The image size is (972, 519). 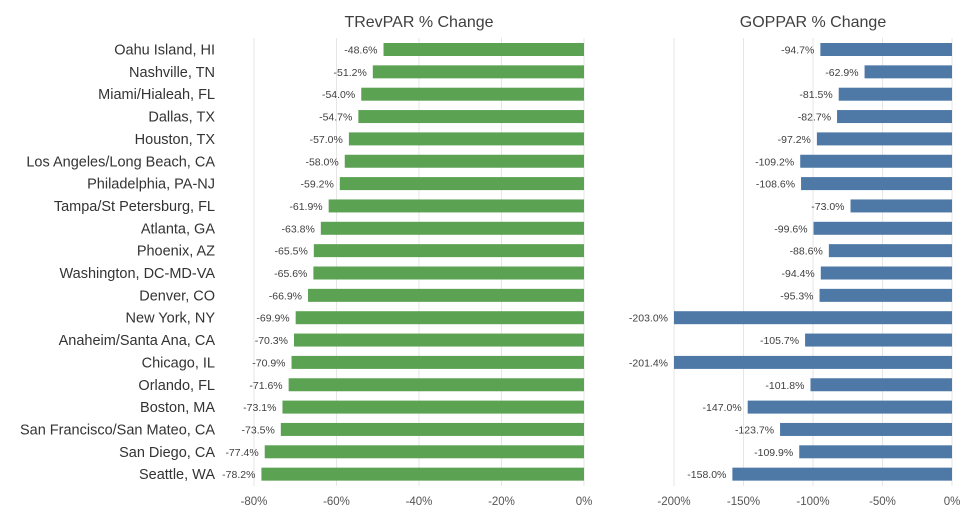 I want to click on data-label: -101.8%, so click(x=784, y=386).